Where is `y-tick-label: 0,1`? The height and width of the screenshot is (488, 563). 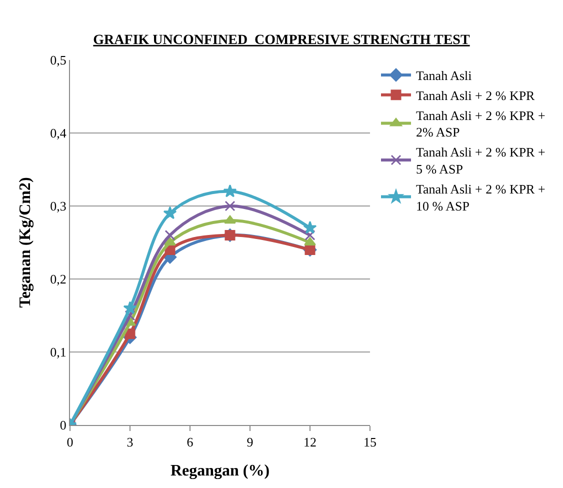
y-tick-label: 0,1 is located at coordinates (58, 352).